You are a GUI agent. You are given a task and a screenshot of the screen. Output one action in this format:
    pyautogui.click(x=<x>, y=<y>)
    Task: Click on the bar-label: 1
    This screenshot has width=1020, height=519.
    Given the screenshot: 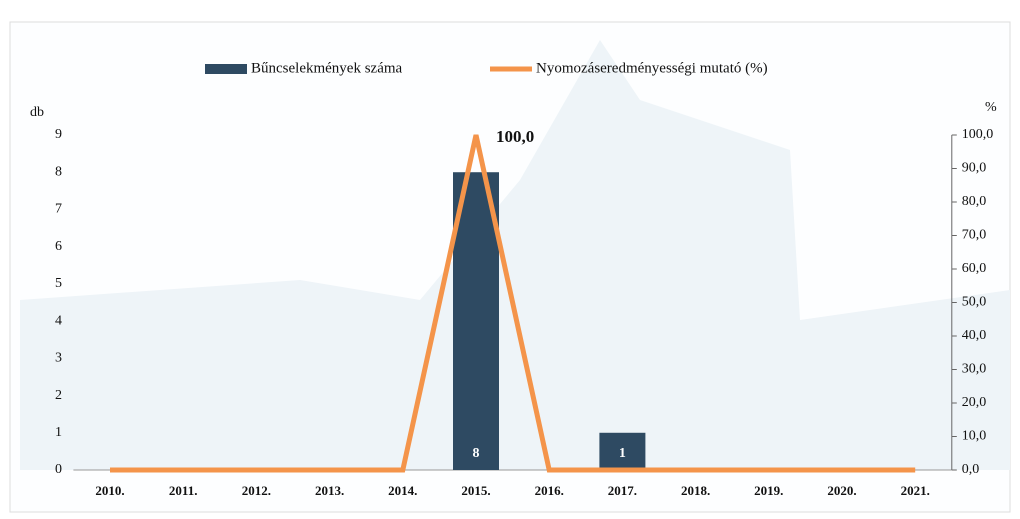 What is the action you would take?
    pyautogui.click(x=622, y=453)
    